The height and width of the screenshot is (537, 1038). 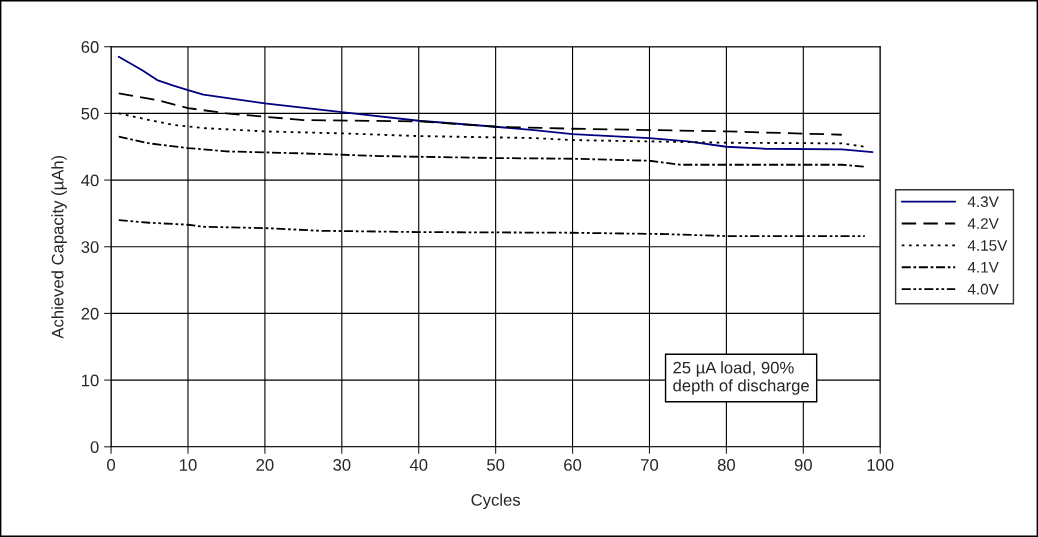 I want to click on legend-label: 4.3V, so click(x=983, y=202).